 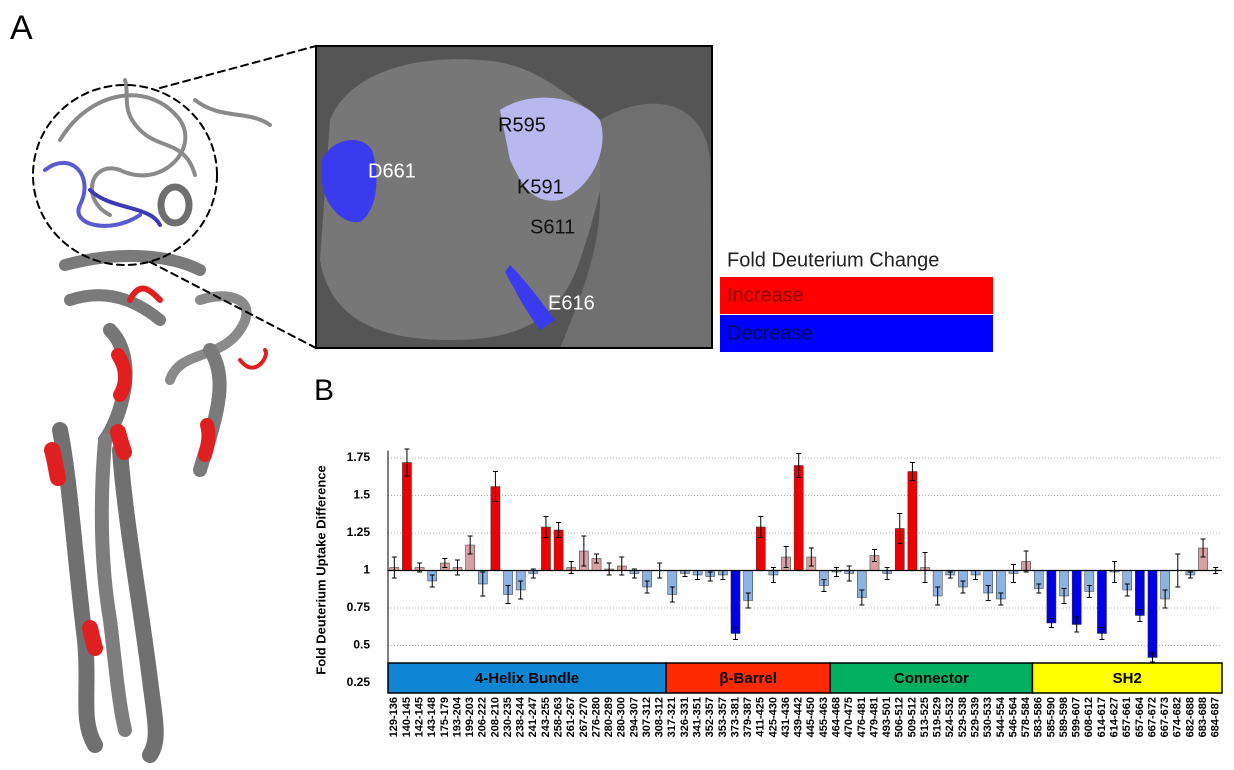 I want to click on x-tick-label: 431-436, so click(x=786, y=717).